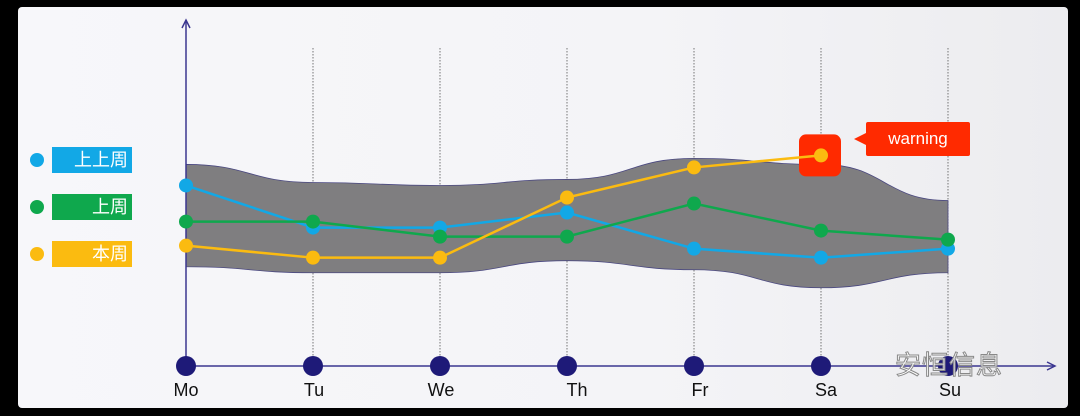  I want to click on legend-label: 本周, so click(92, 254).